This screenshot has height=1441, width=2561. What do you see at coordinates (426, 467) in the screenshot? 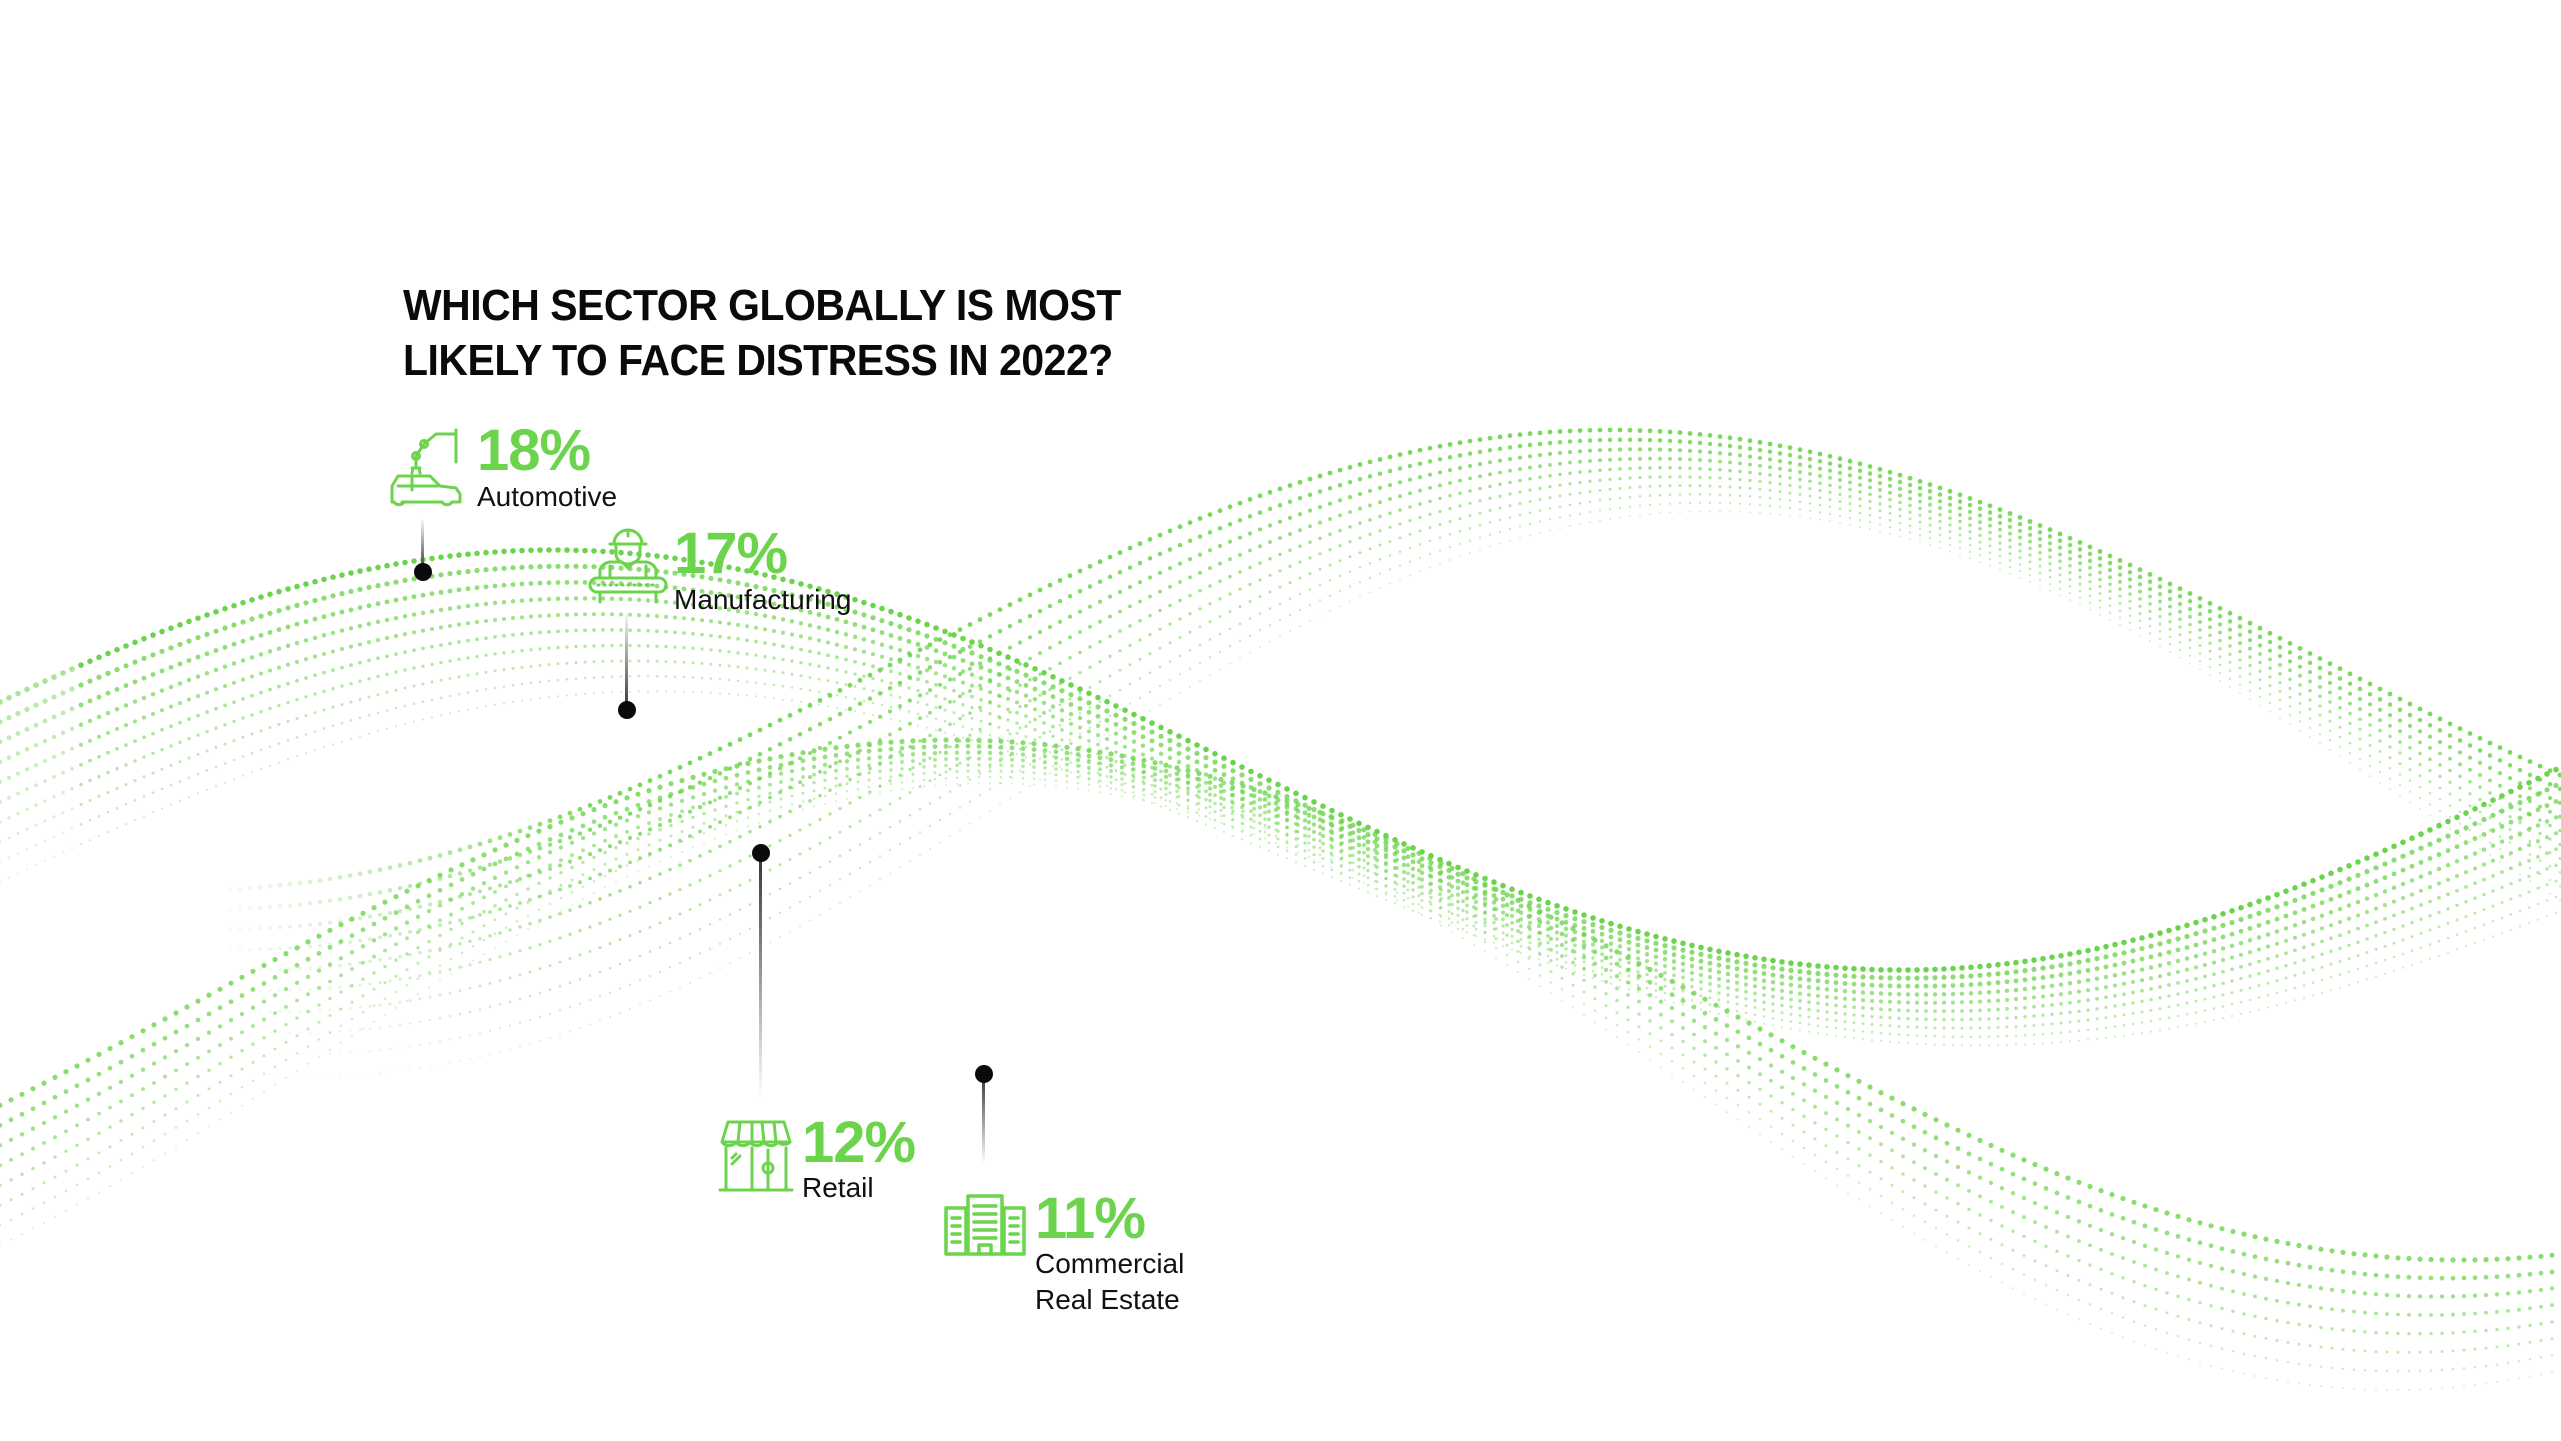
I see `car-robot-arm-icon` at bounding box center [426, 467].